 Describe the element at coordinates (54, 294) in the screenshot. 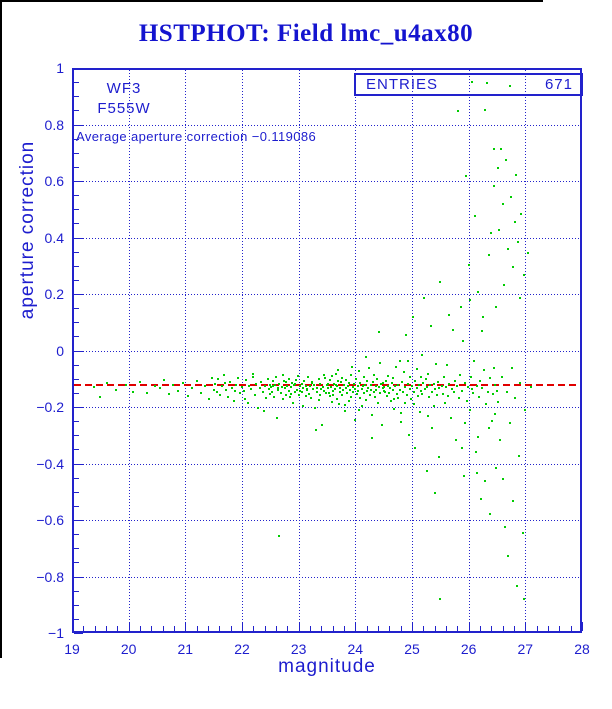

I see `y-tick-label: 0.2` at that location.